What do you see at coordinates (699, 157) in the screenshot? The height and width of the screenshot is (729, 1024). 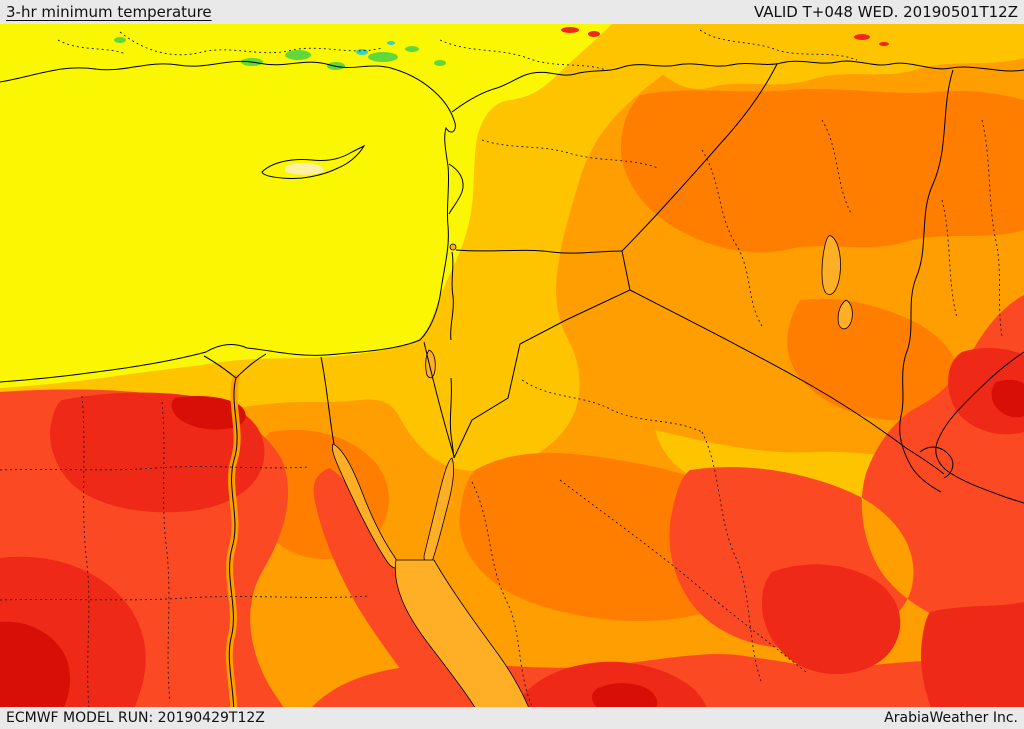 I see `syria-iraq-border` at bounding box center [699, 157].